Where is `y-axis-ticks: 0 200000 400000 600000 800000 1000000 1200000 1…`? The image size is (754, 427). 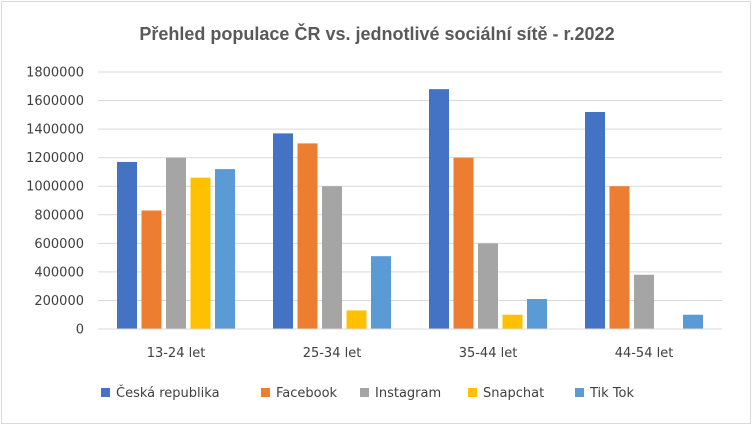
y-axis-ticks: 0 200000 400000 600000 800000 1000000 1200000 1… is located at coordinates (55, 202).